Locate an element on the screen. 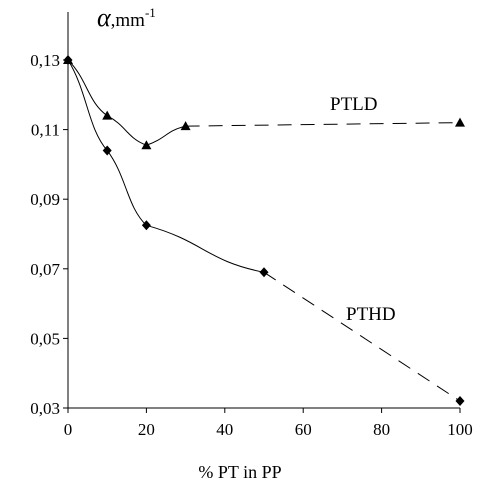 The image size is (478, 487). y-axis-label-symbol: α is located at coordinates (104, 17).